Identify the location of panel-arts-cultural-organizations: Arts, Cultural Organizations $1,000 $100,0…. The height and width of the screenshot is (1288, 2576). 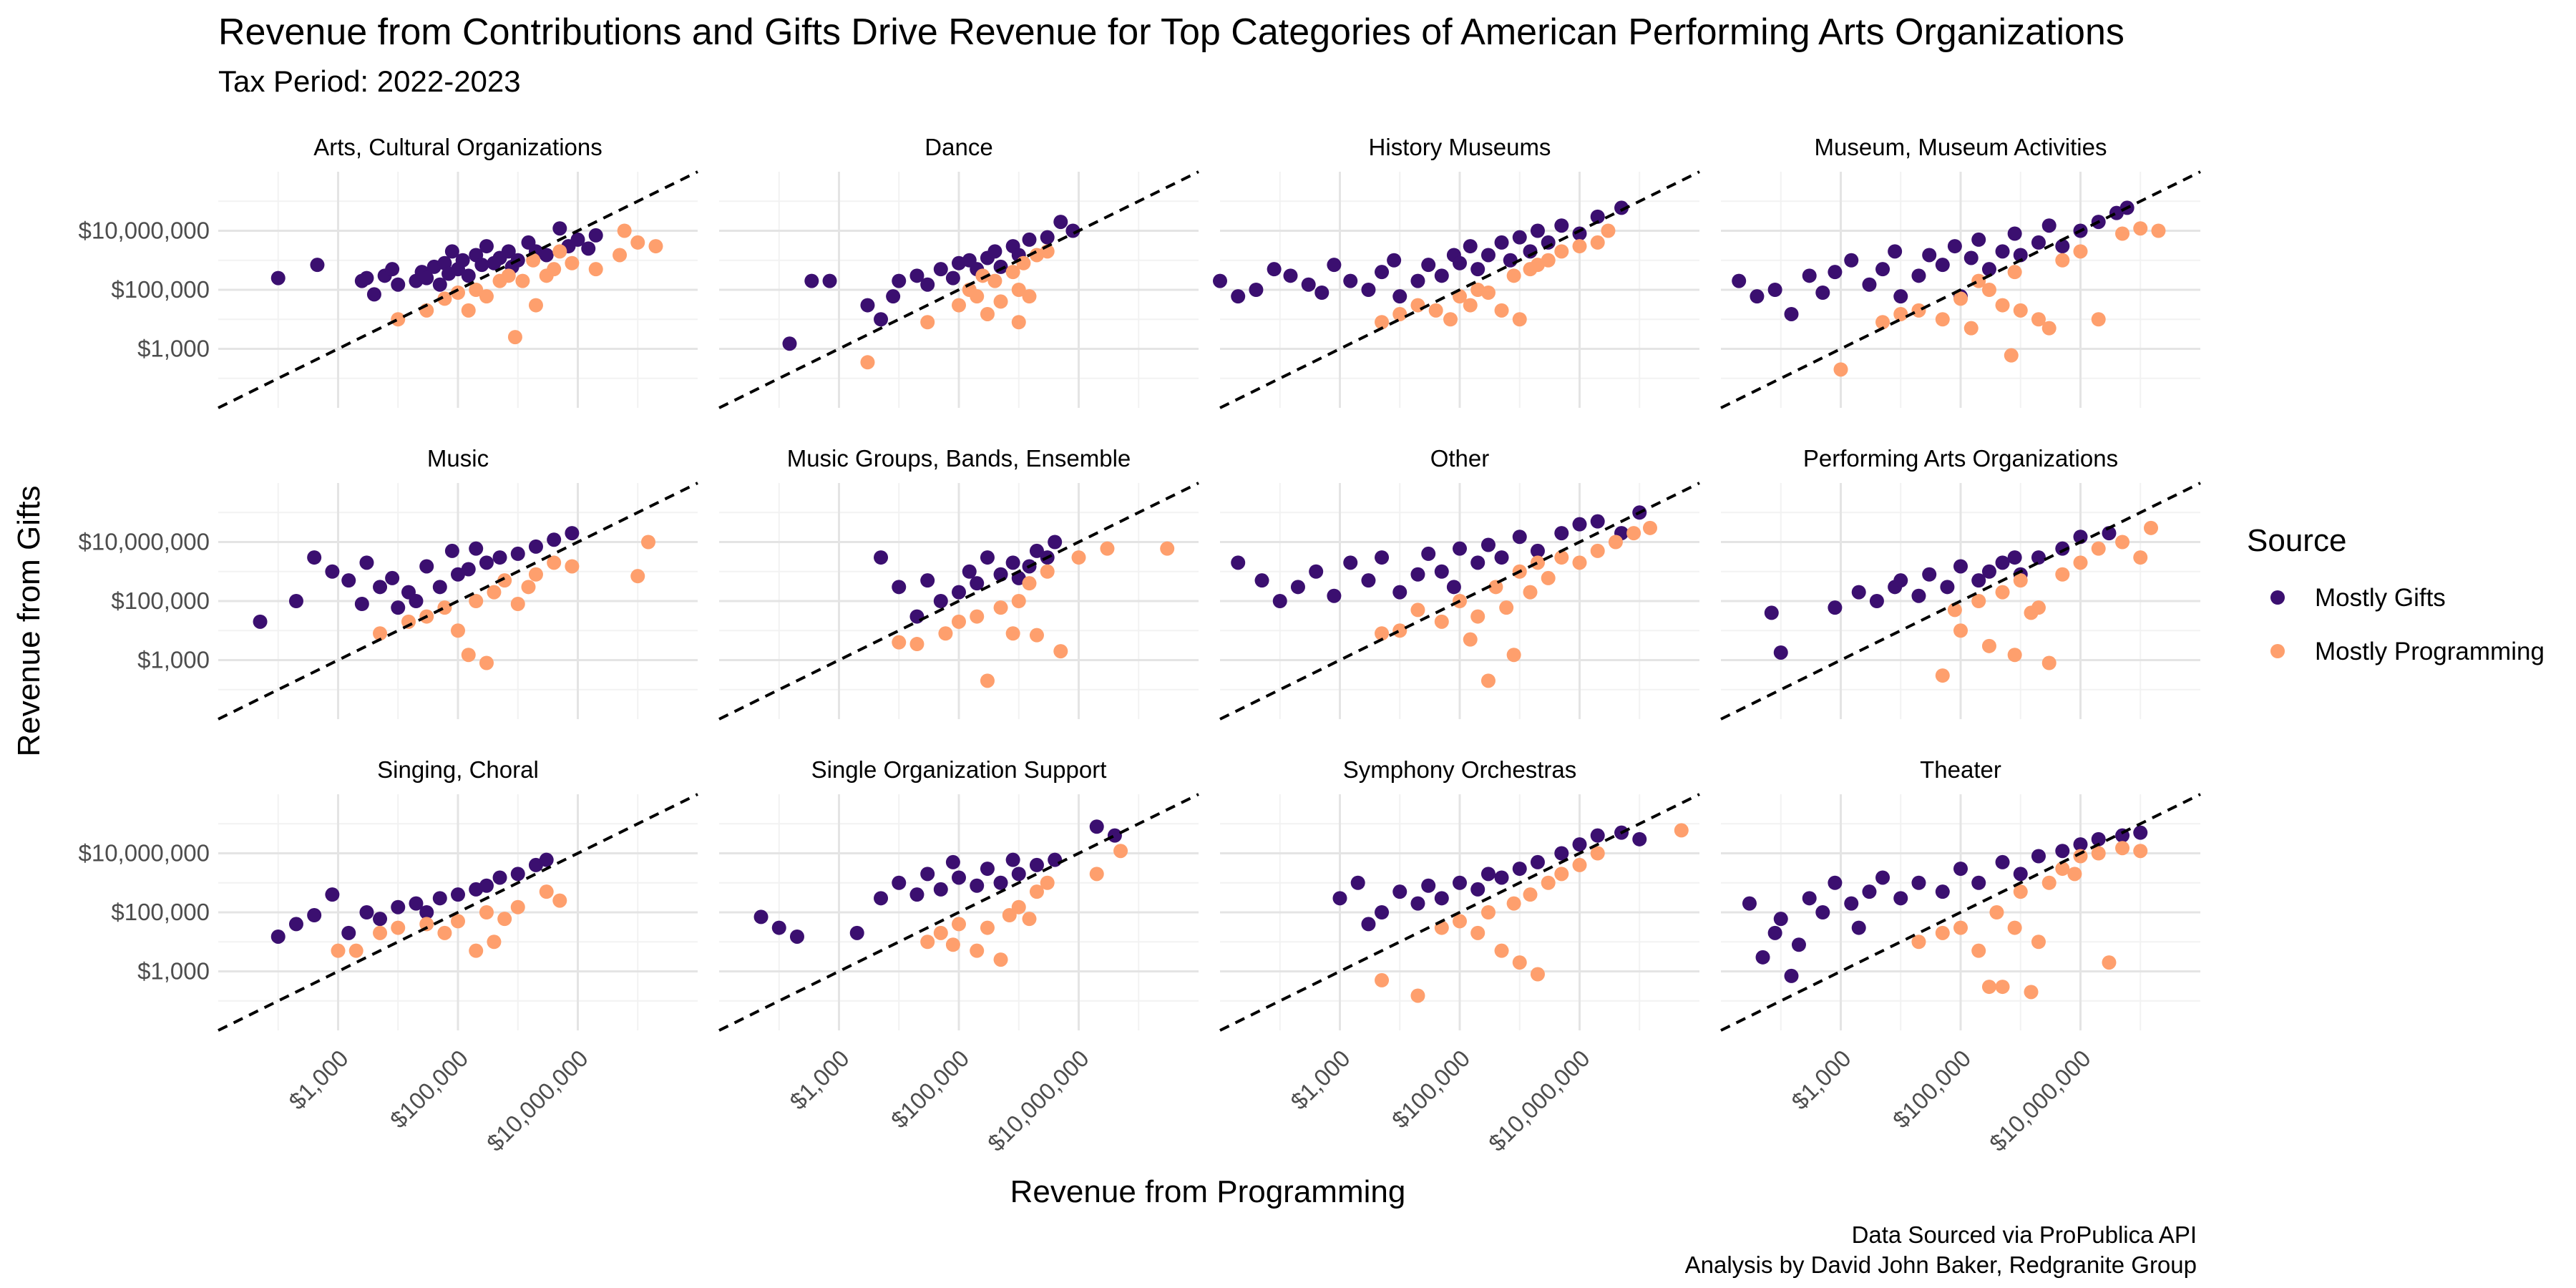
(388, 271).